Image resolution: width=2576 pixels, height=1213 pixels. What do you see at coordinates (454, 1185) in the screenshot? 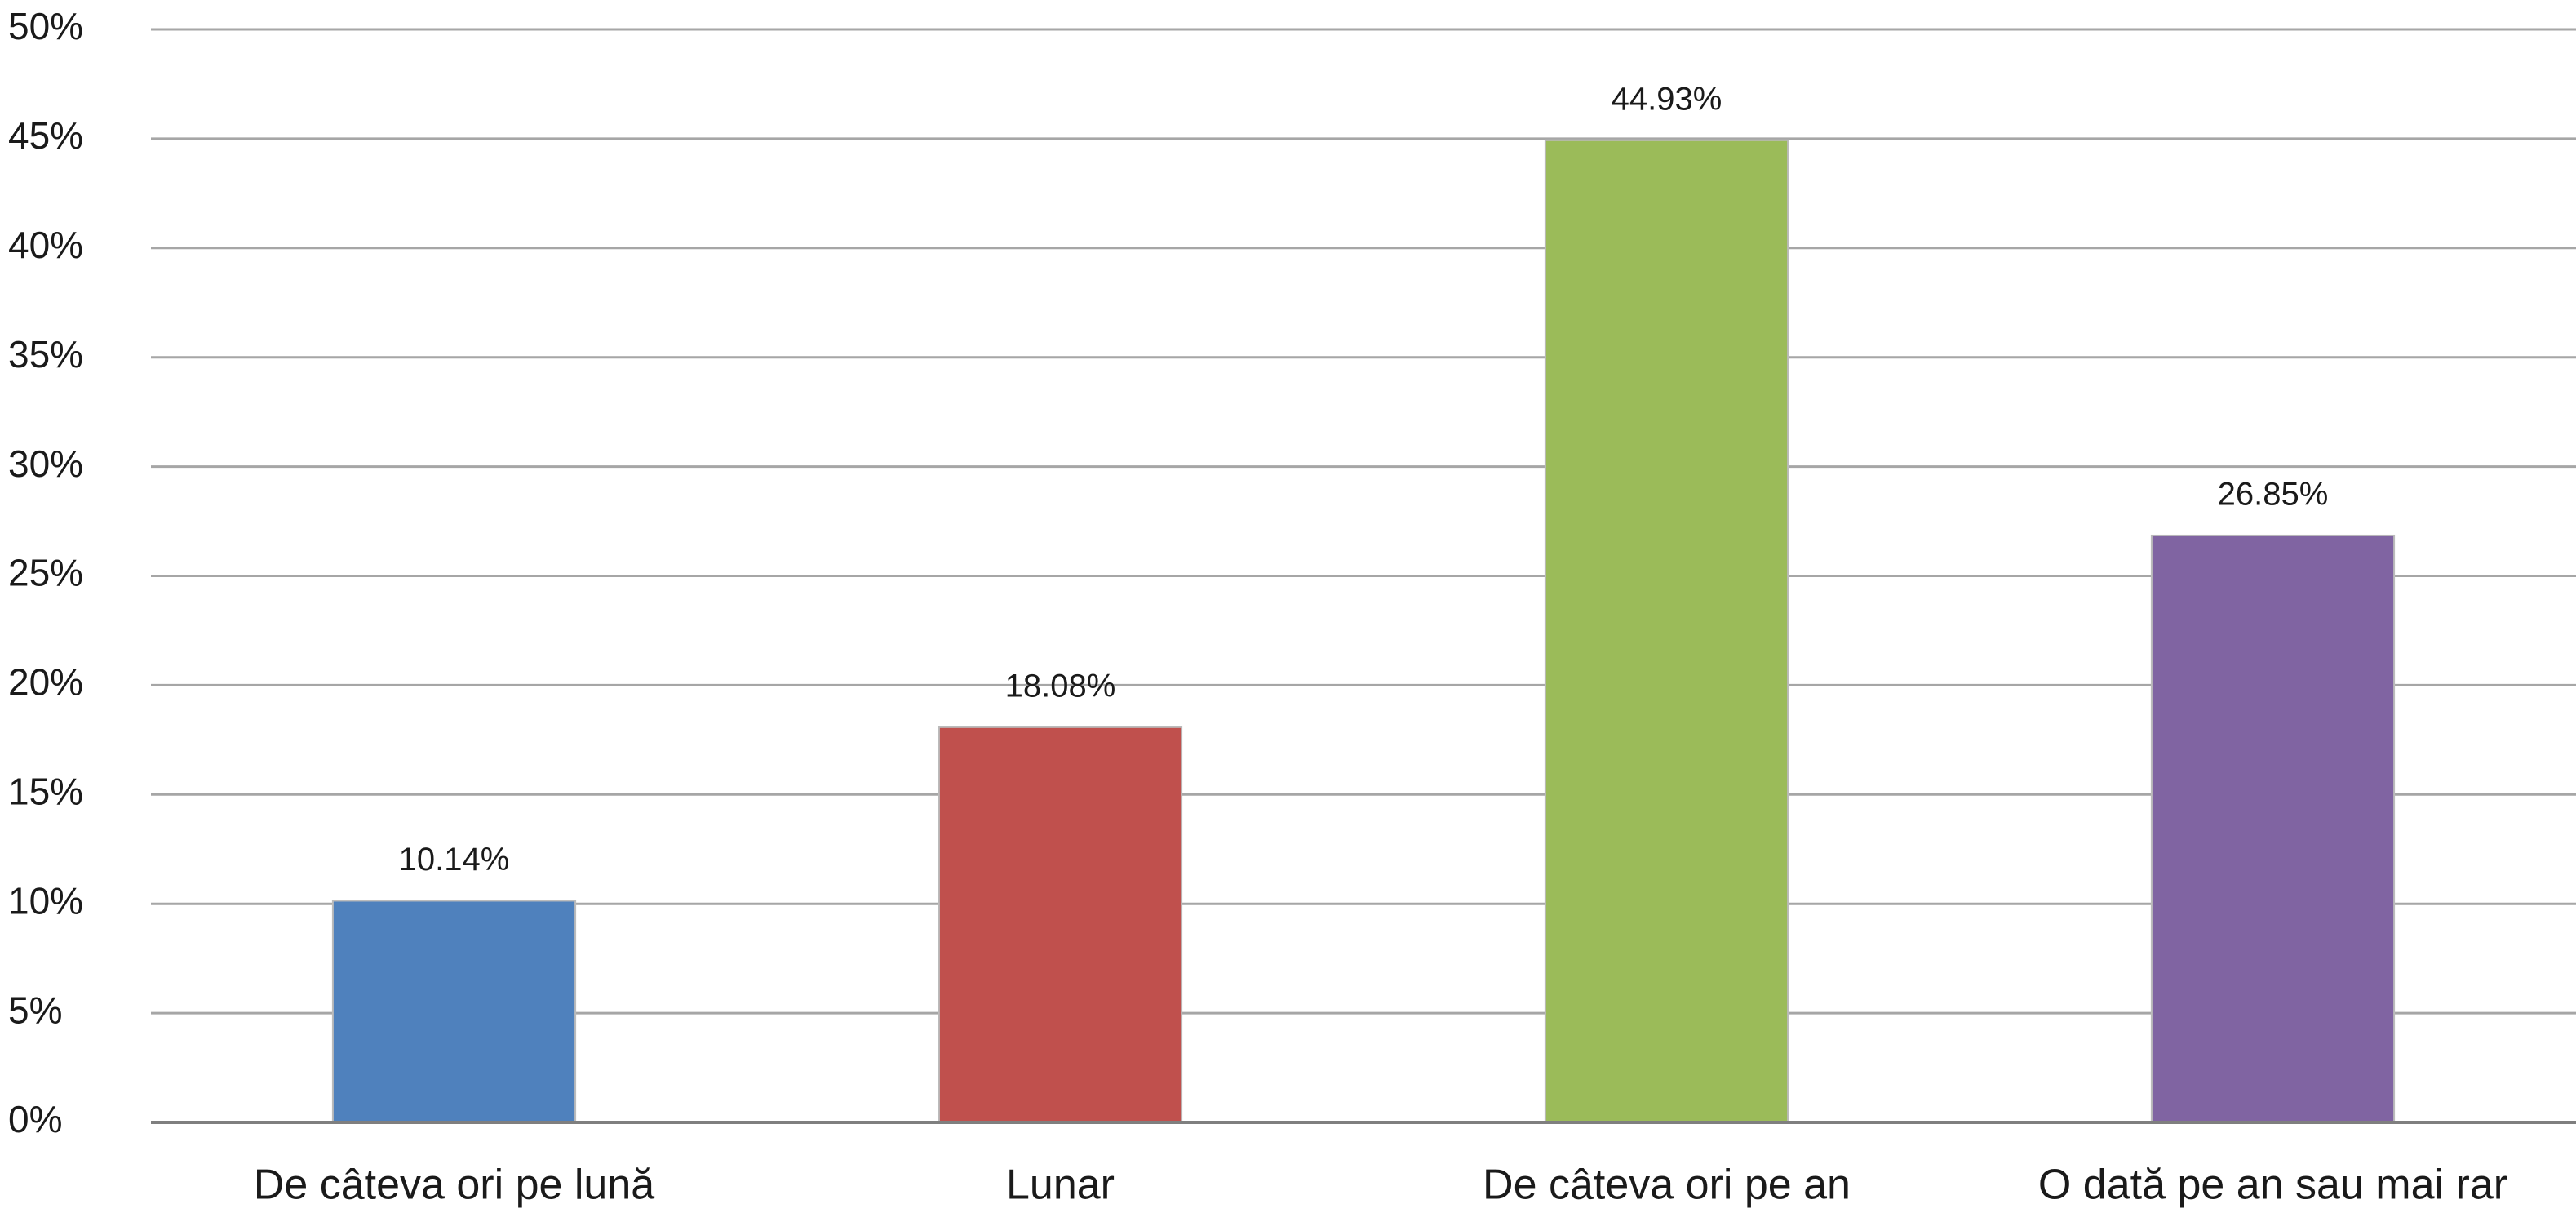
I see `x-tick-label: De câteva ori pe lună` at bounding box center [454, 1185].